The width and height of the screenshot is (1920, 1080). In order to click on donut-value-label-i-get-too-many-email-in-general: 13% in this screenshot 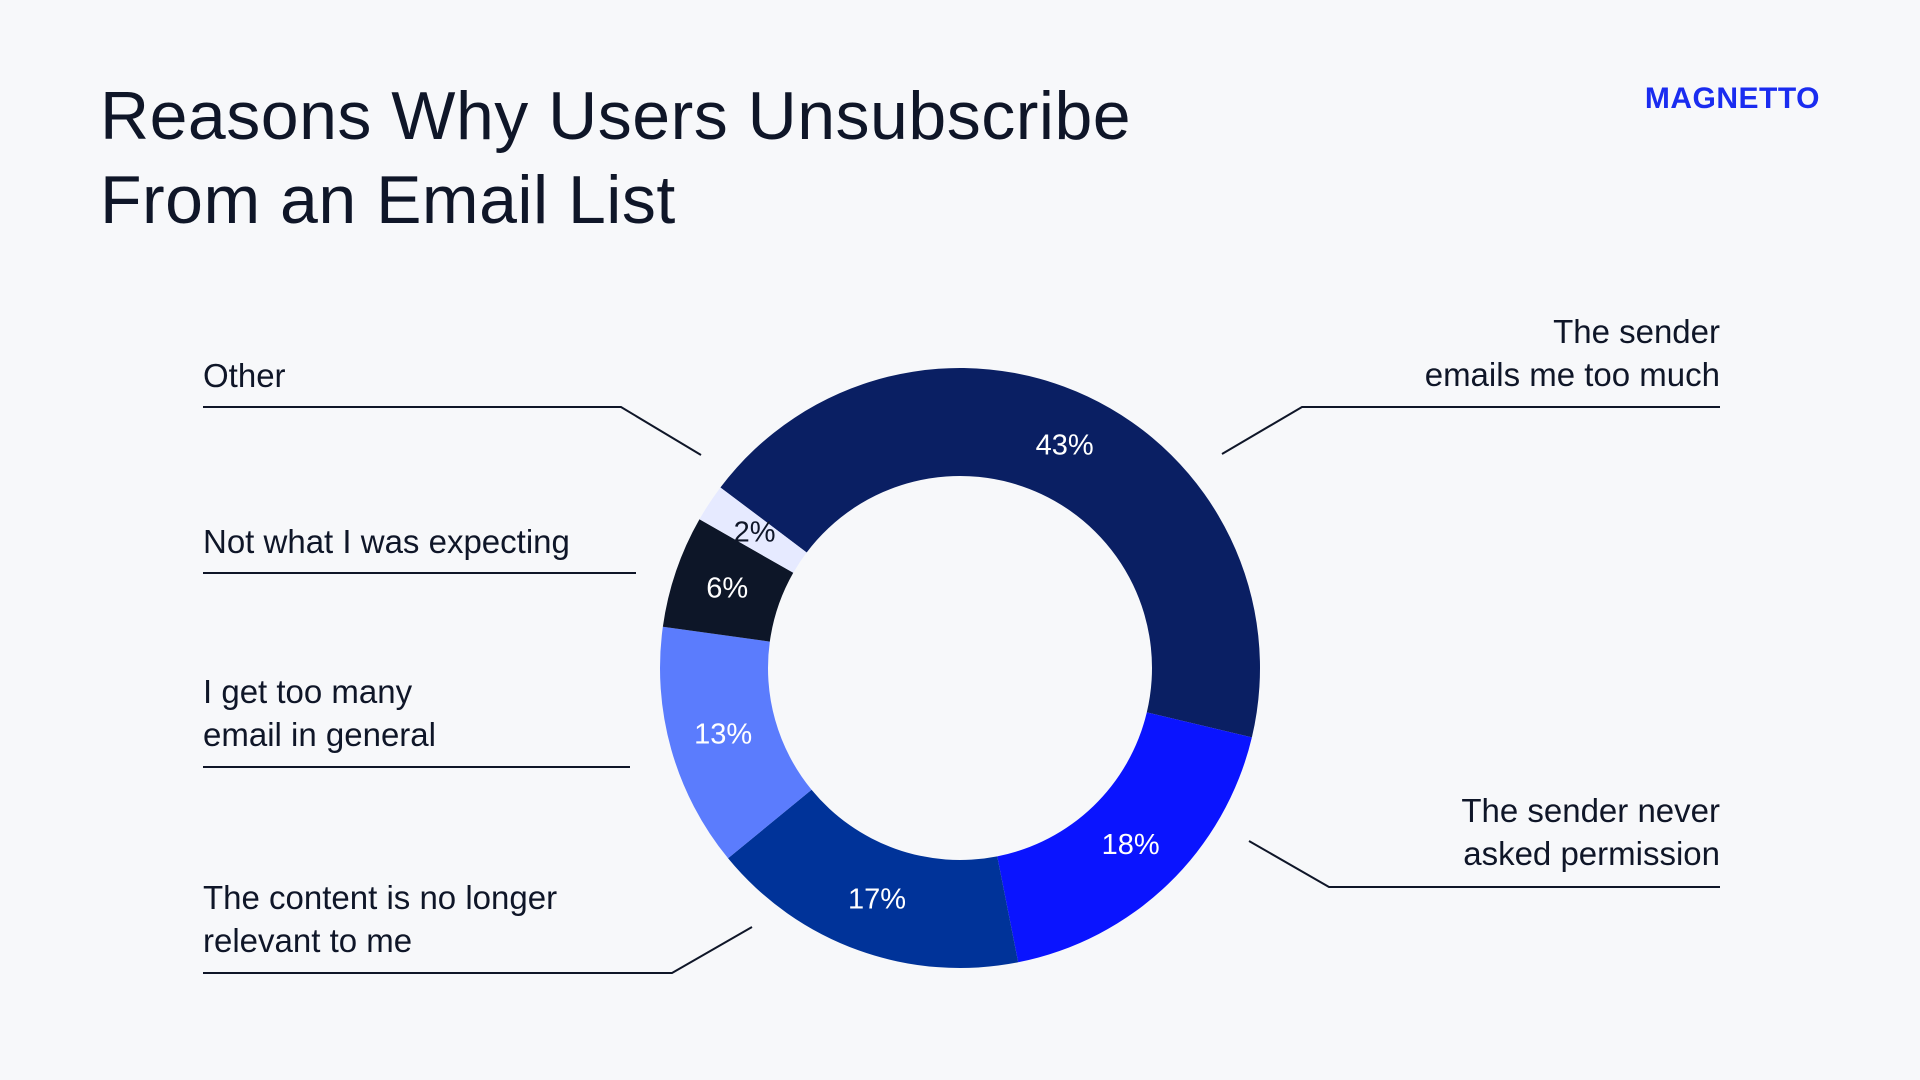, I will do `click(723, 735)`.